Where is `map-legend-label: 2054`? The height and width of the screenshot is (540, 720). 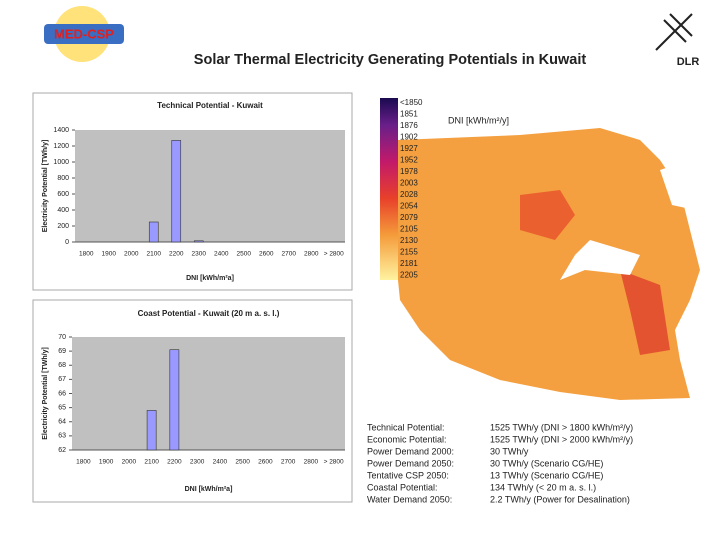 map-legend-label: 2054 is located at coordinates (409, 206).